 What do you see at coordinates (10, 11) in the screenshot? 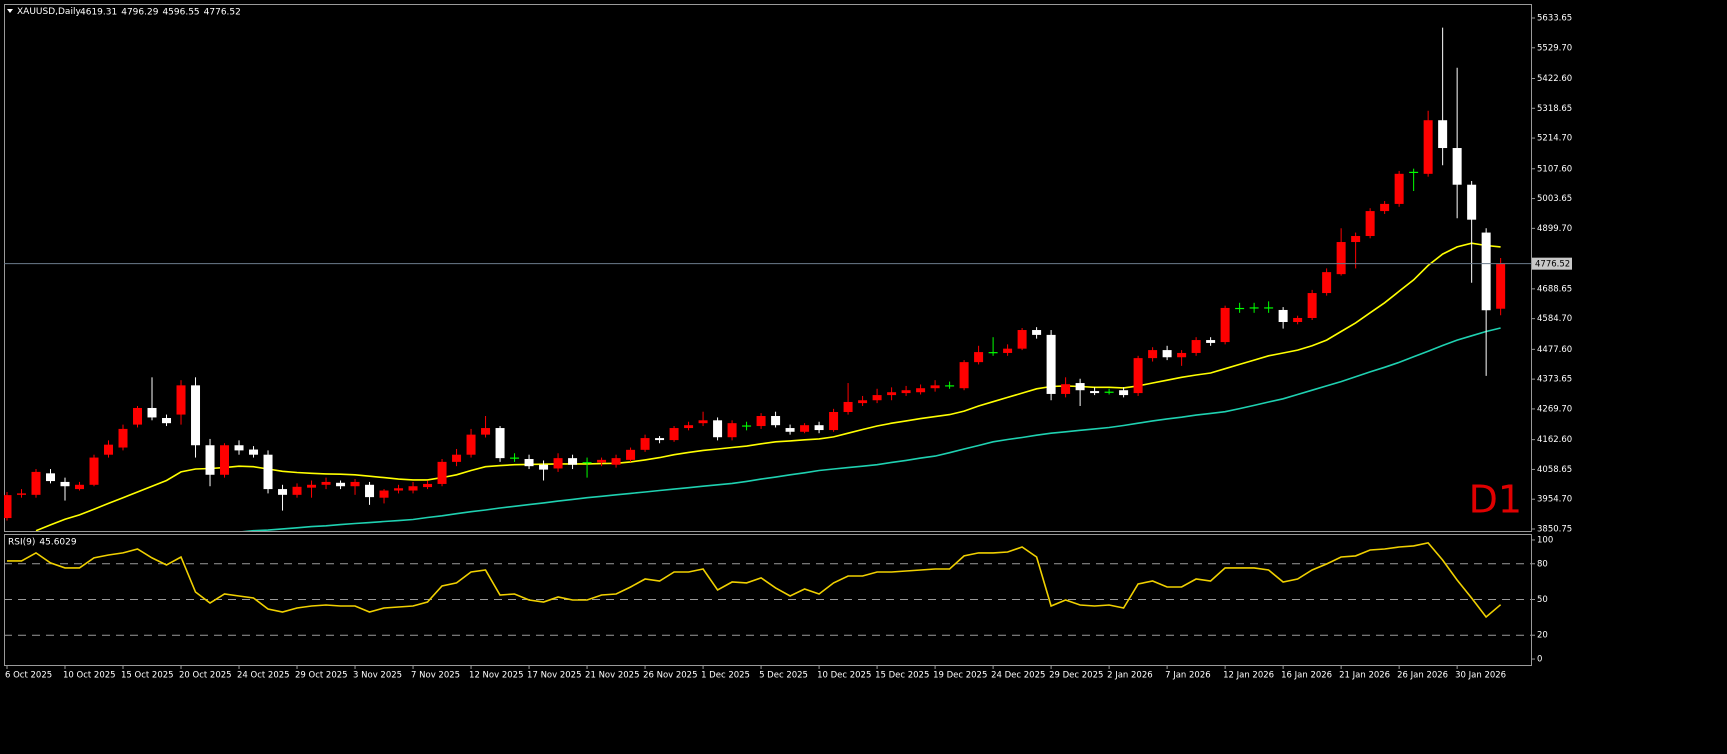
I see `menu-triangle` at bounding box center [10, 11].